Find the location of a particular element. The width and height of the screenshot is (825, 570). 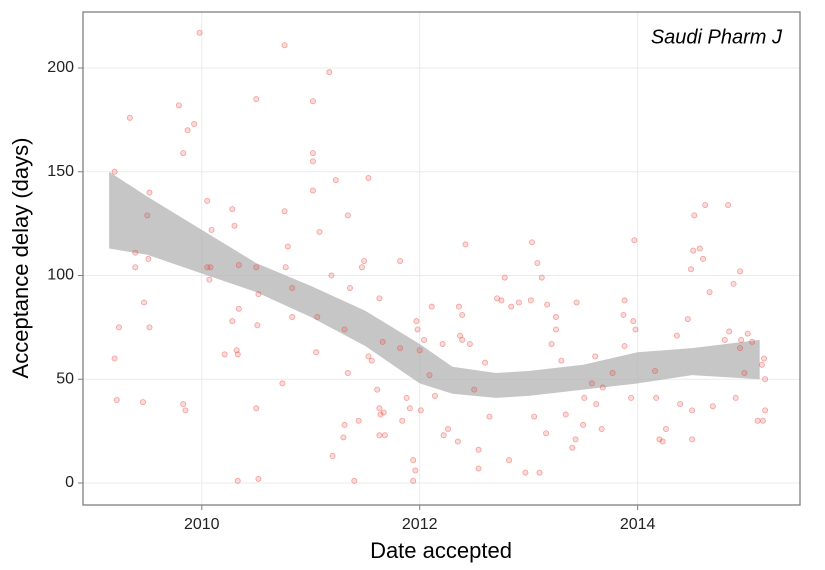

x-tick-label: 2012 is located at coordinates (420, 524).